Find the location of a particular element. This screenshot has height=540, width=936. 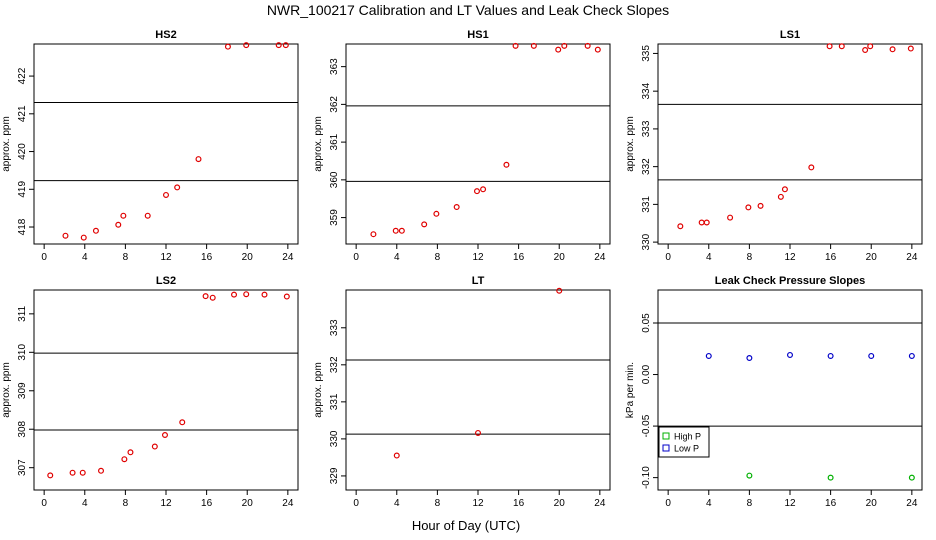

panel-title: HS2 is located at coordinates (165, 35).